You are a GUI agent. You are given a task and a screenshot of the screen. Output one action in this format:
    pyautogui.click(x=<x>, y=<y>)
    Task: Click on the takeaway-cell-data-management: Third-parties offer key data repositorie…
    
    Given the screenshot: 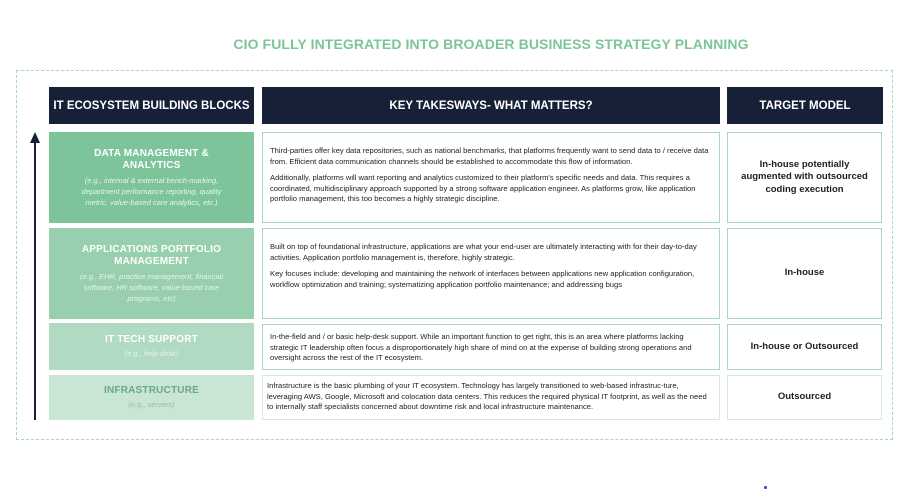 What is the action you would take?
    pyautogui.click(x=491, y=177)
    